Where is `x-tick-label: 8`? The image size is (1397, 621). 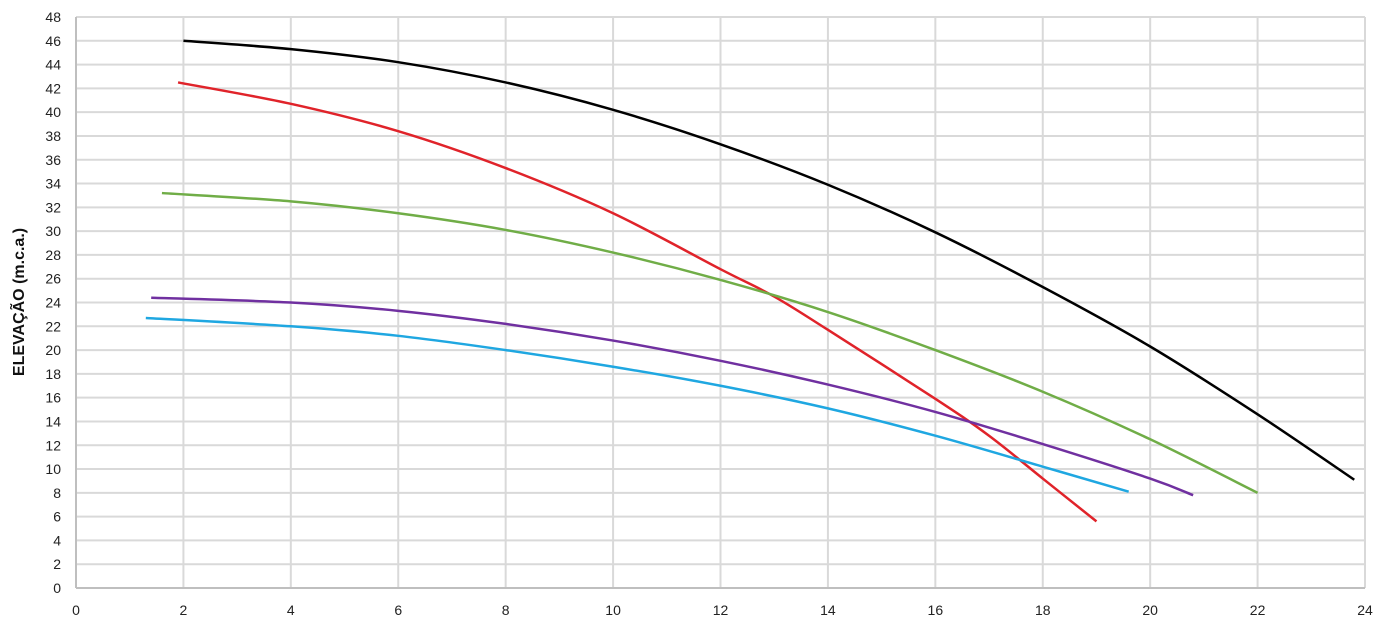
x-tick-label: 8 is located at coordinates (506, 610).